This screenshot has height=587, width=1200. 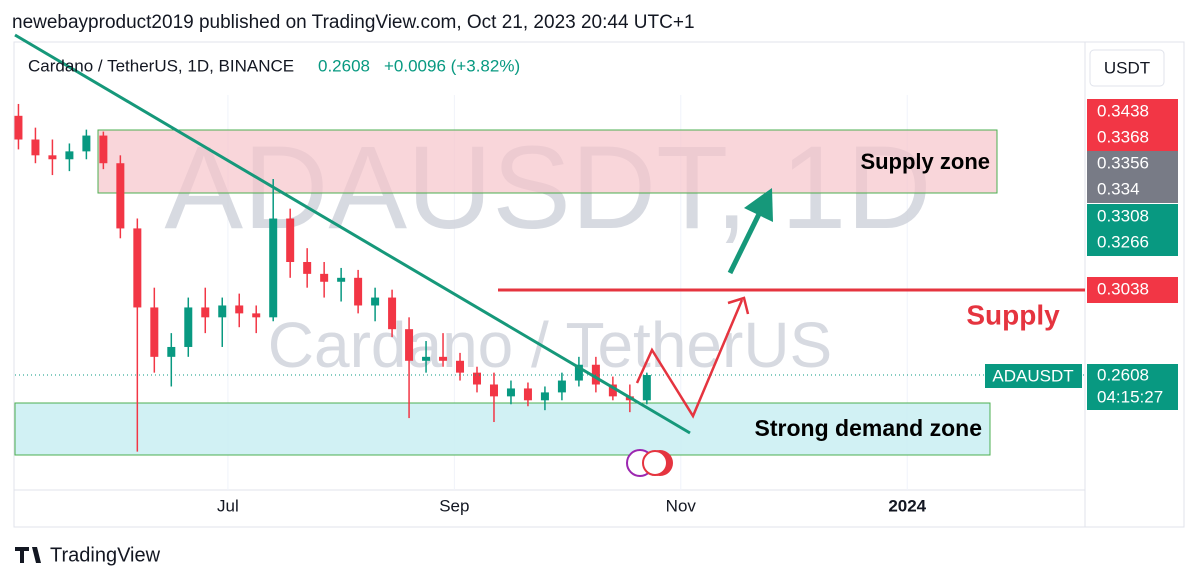 I want to click on brand: TradingView, so click(x=105, y=555).